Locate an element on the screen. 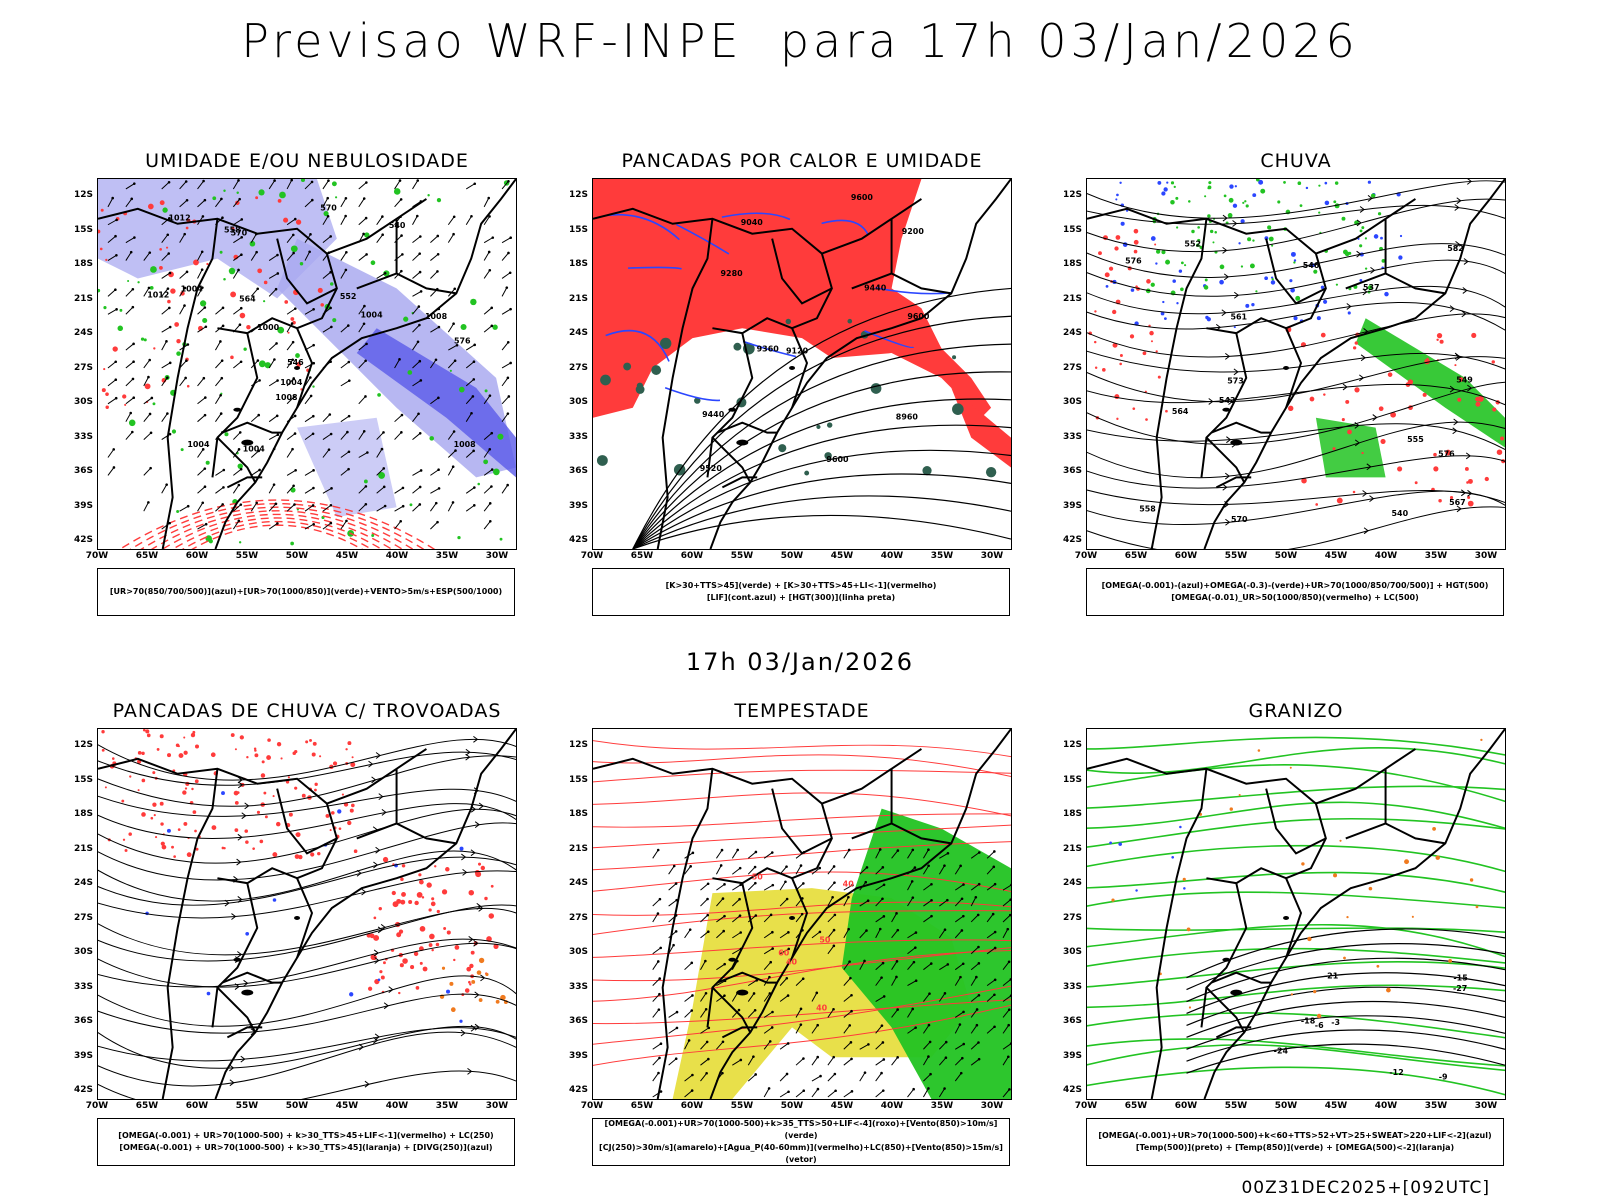 This screenshot has width=1600, height=1200. longitude-tick-label: 55W is located at coordinates (742, 1106).